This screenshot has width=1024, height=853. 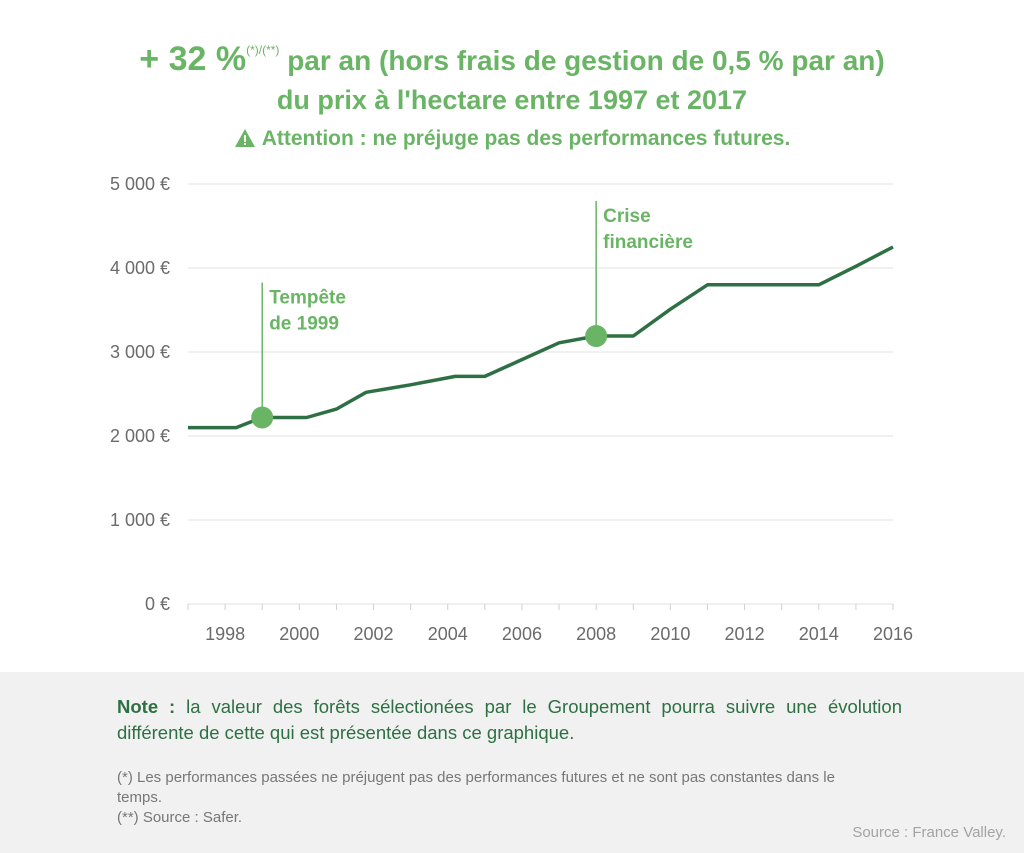 What do you see at coordinates (193, 59) in the screenshot?
I see `headline-percent: + 32 %` at bounding box center [193, 59].